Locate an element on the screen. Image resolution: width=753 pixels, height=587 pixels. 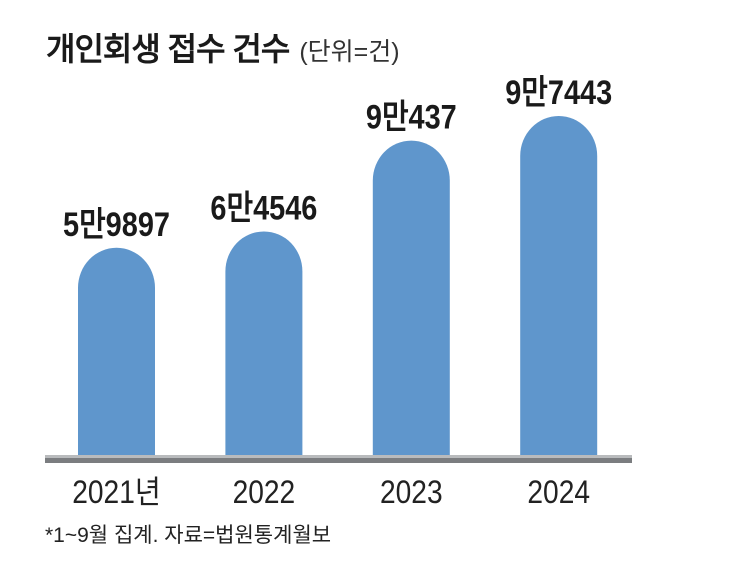
data-label-2: 6만4546 is located at coordinates (263, 207).